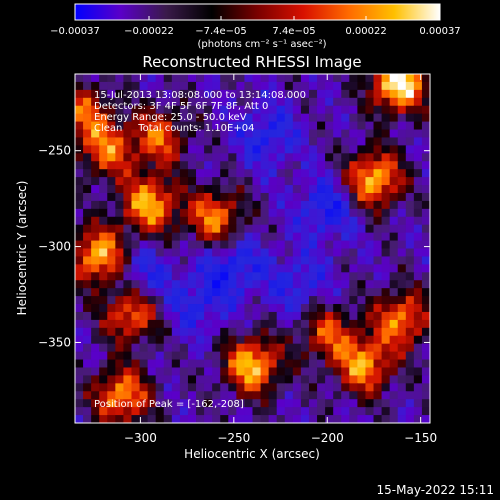 This screenshot has height=500, width=500. What do you see at coordinates (293, 31) in the screenshot?
I see `colorbar-tick-label: 7.4e−05` at bounding box center [293, 31].